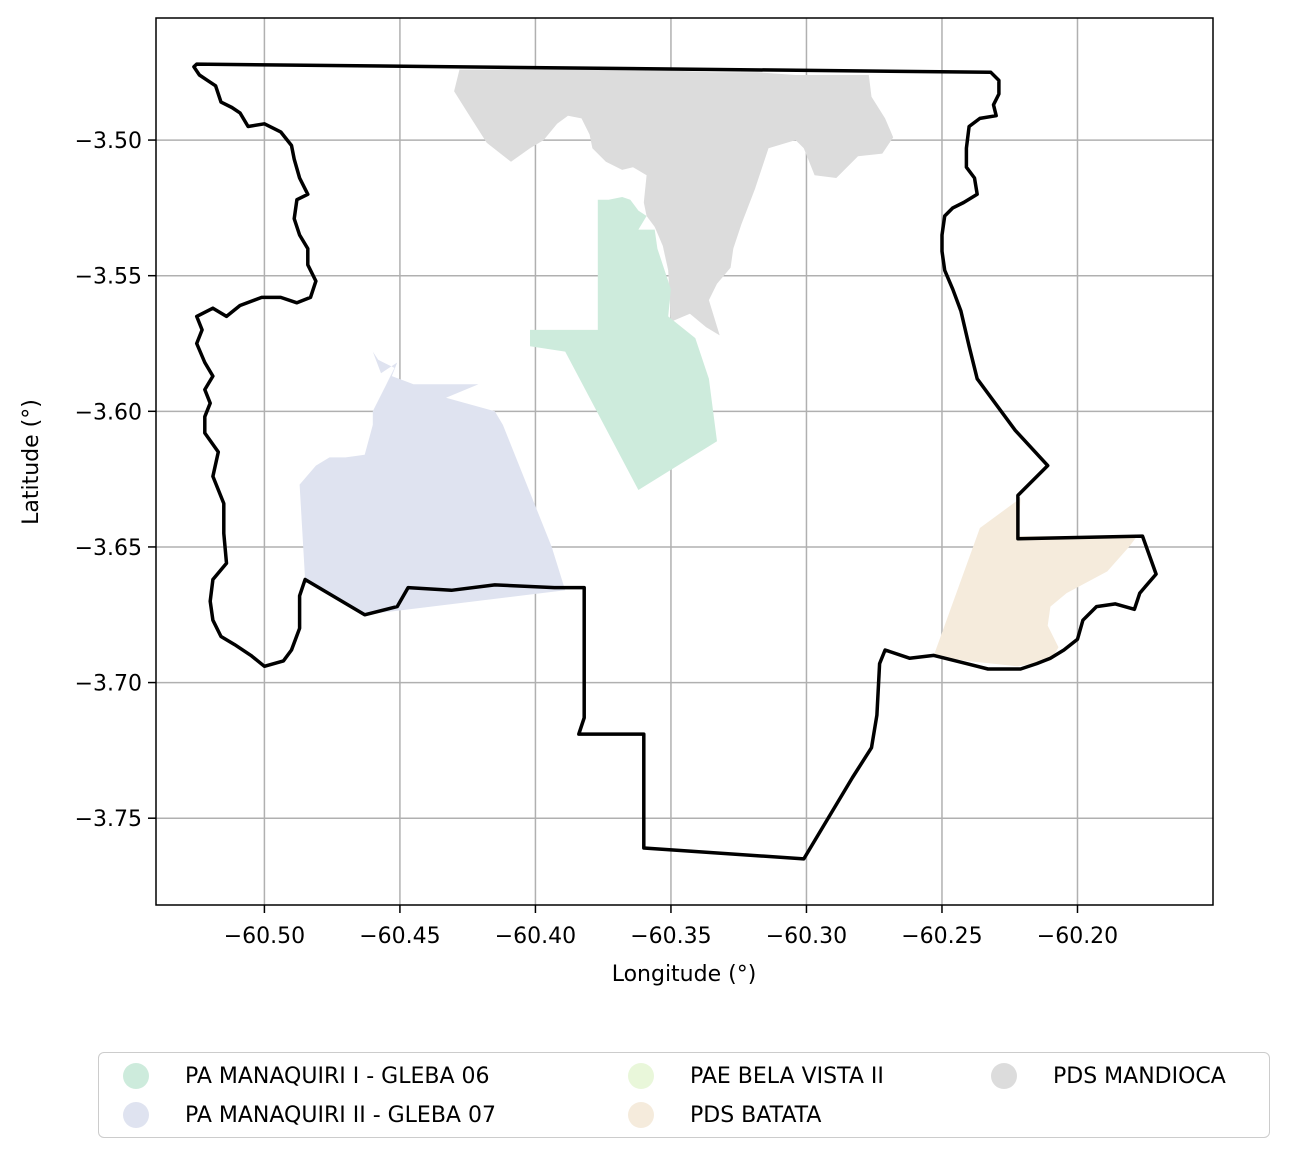  I want to click on x-tick-label: −60.35, so click(670, 936).